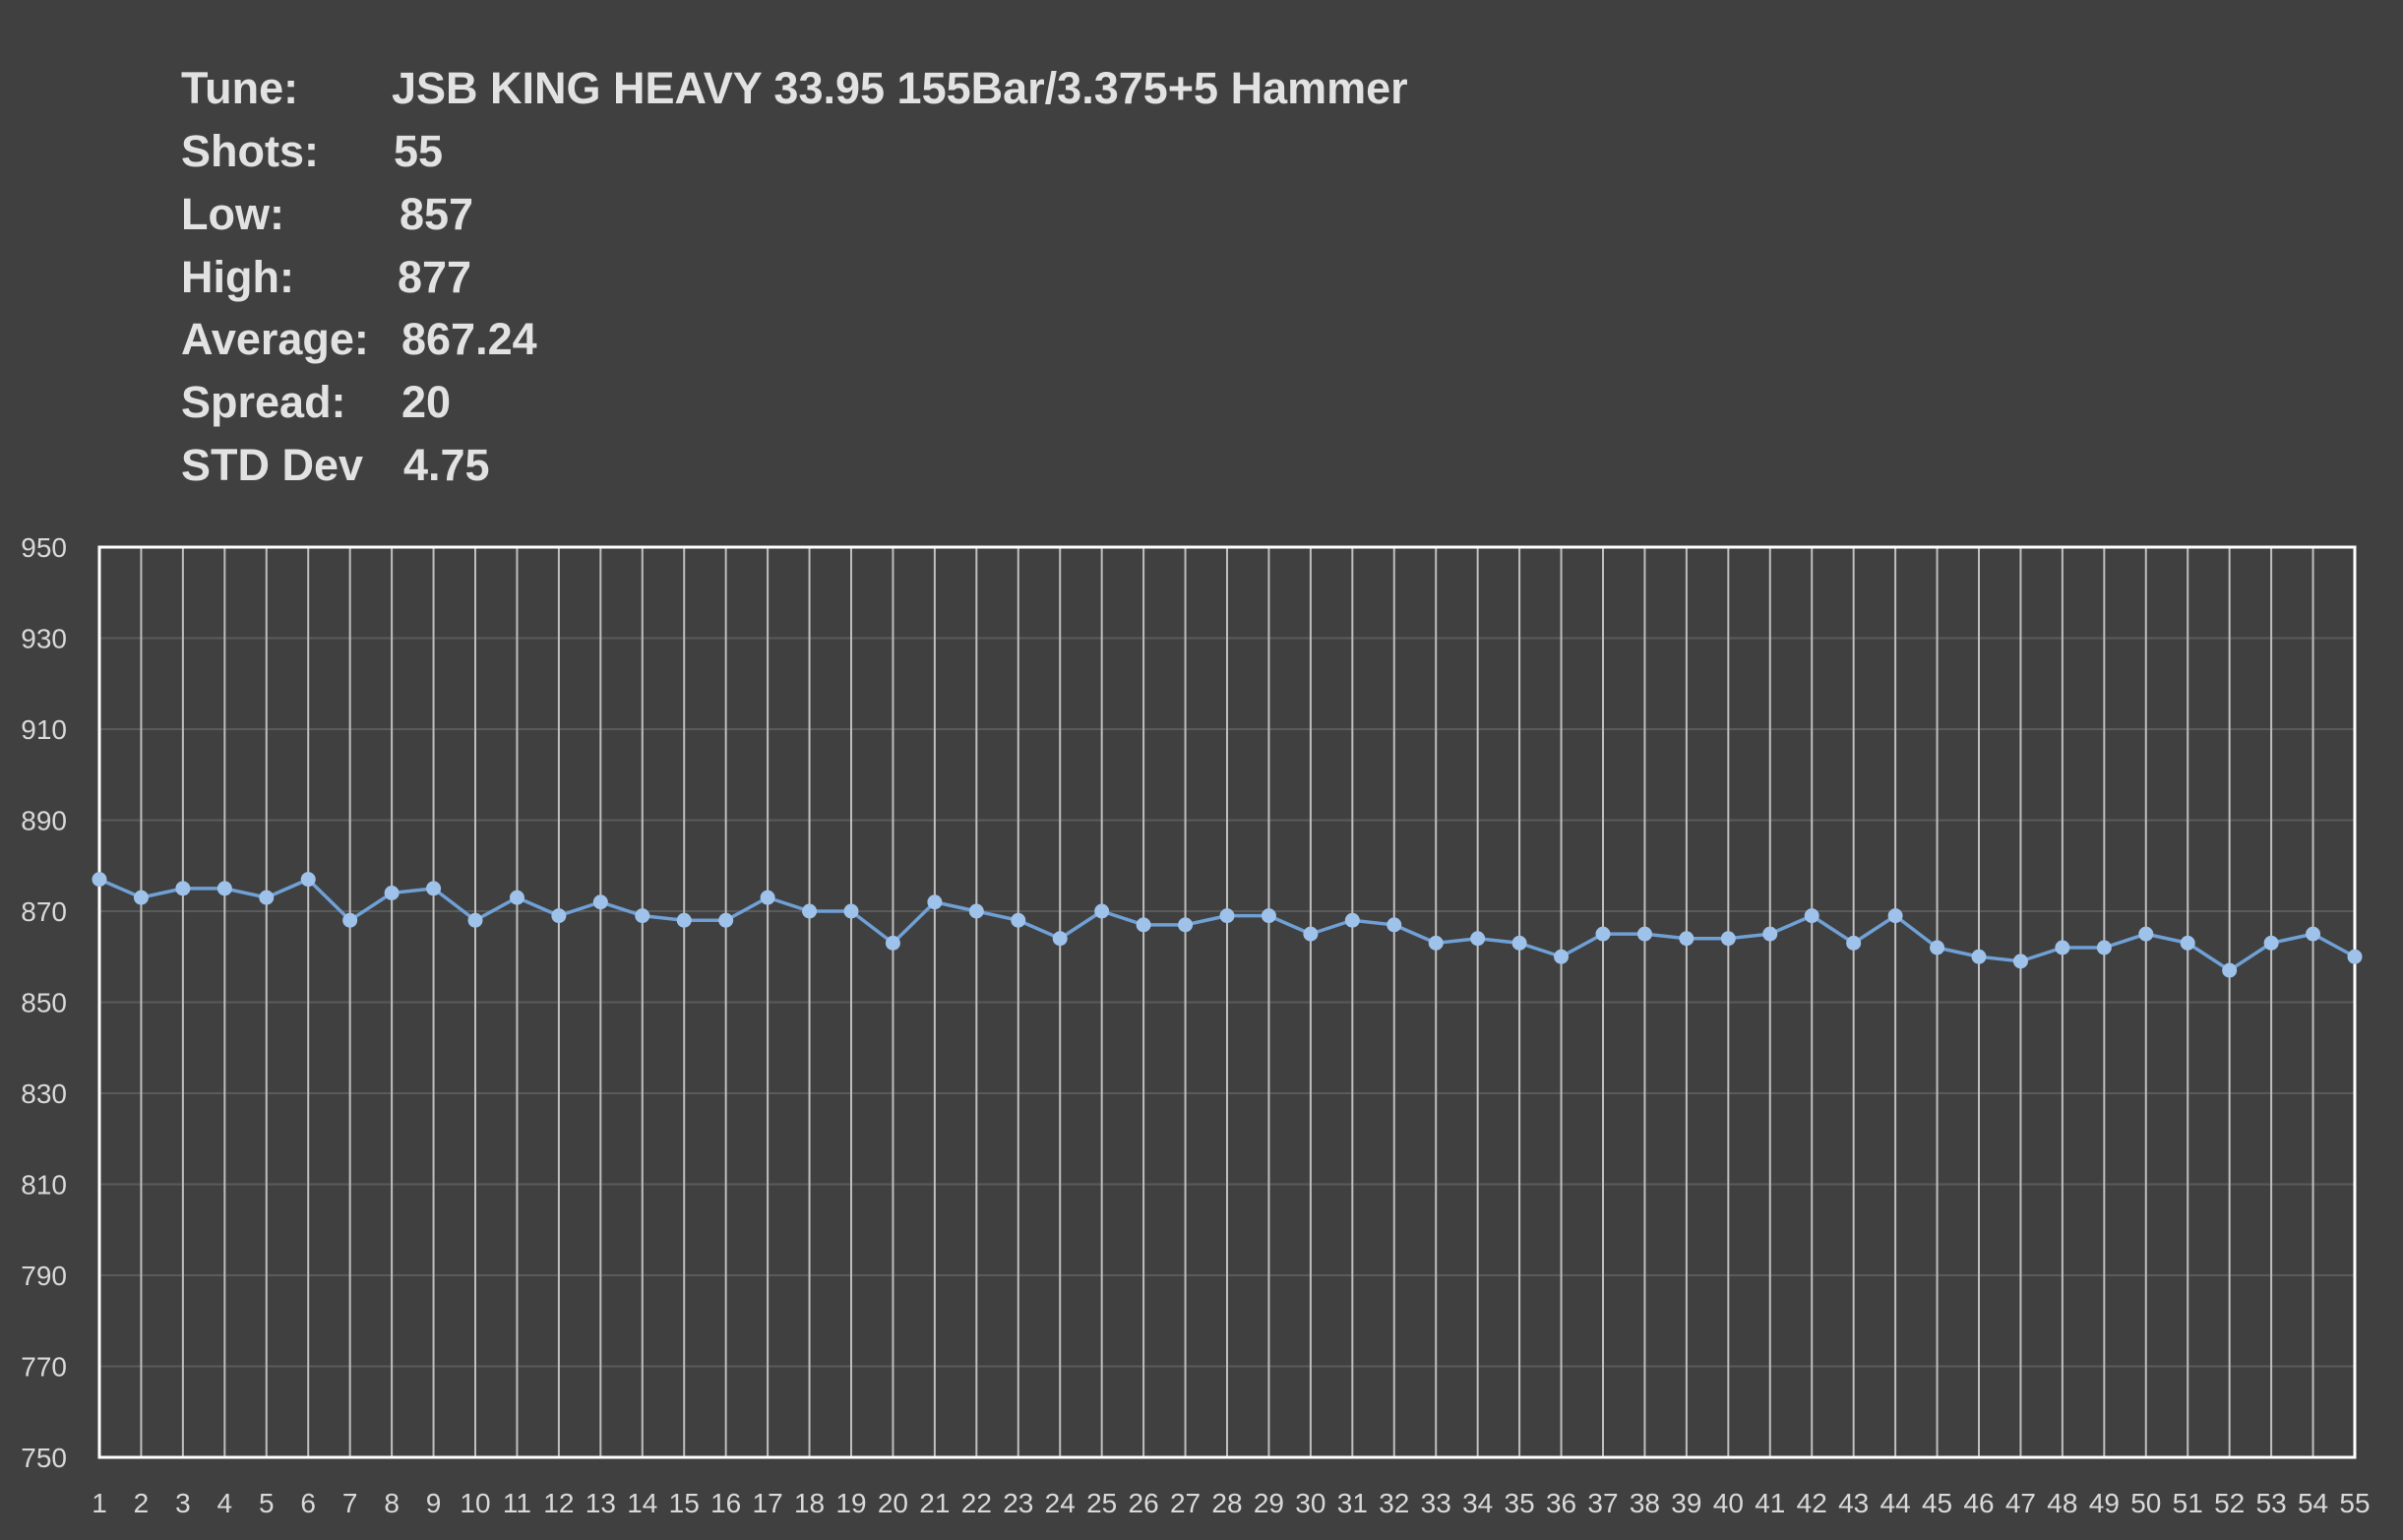  I want to click on x-tick-label: 14, so click(642, 1503).